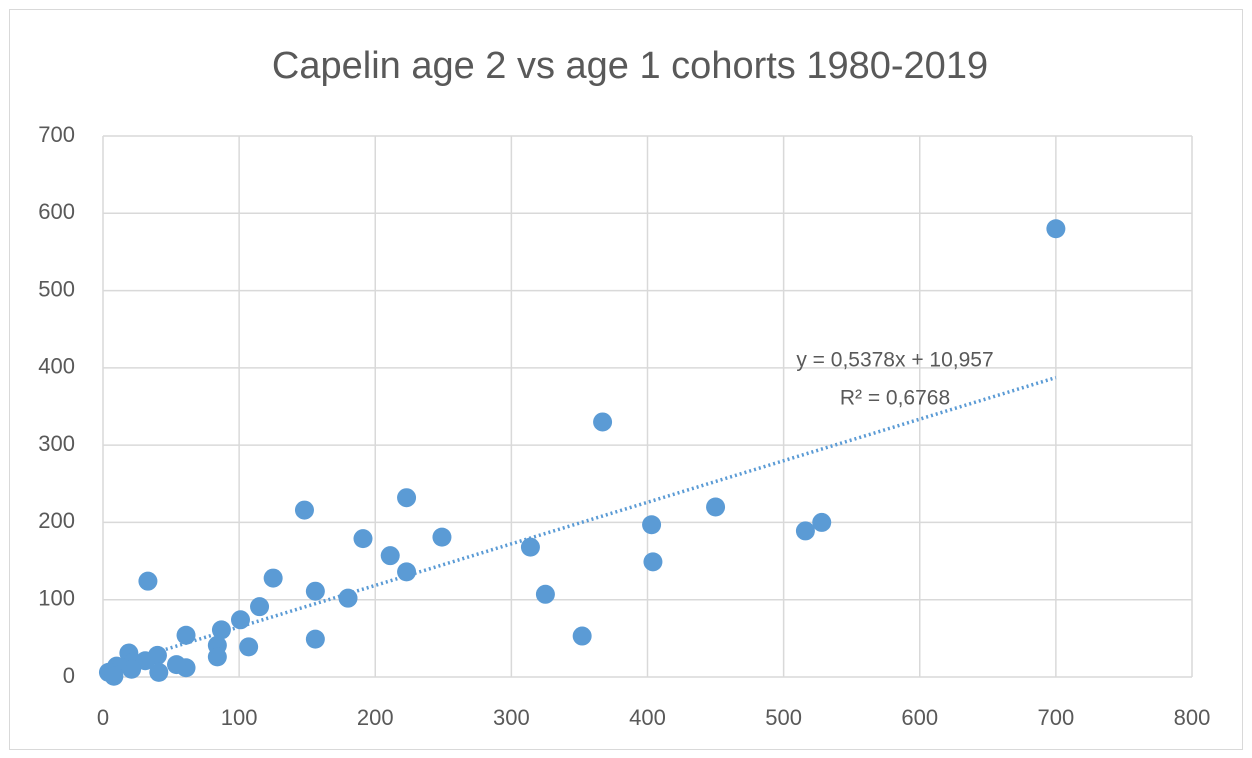 The width and height of the screenshot is (1252, 758). I want to click on trendline-equation: y = 0,5378x + 10,957, so click(894, 360).